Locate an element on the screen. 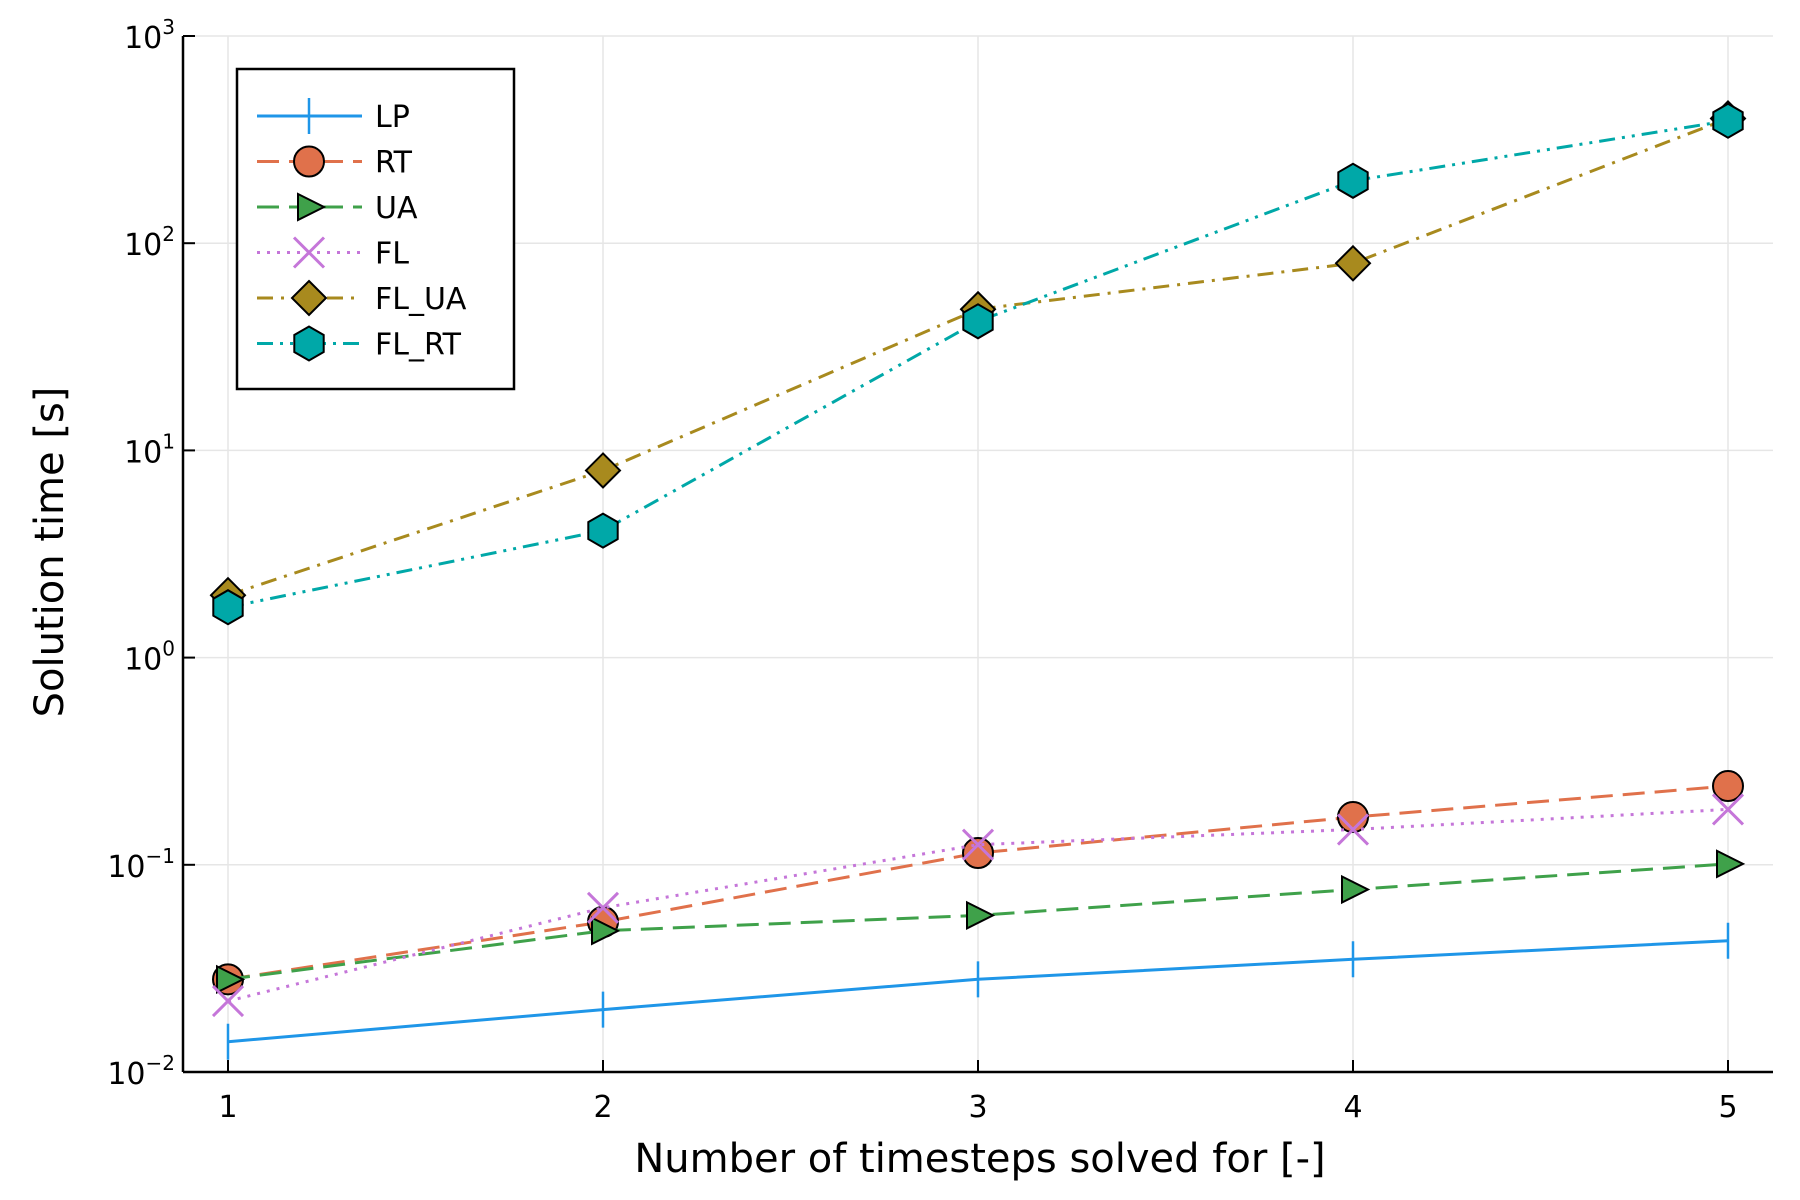 The image size is (1800, 1200). x-tick-label: 4 is located at coordinates (1352, 1107).